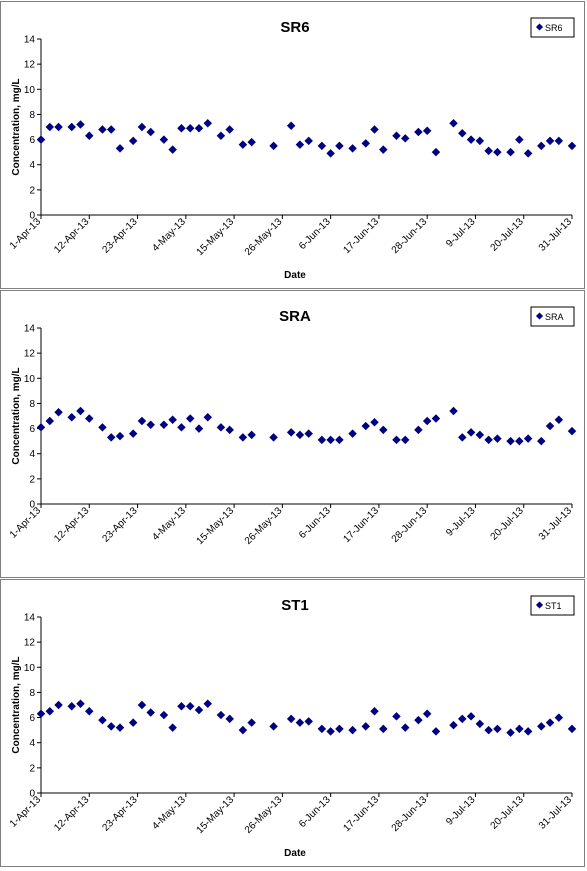 The image size is (587, 871). I want to click on legend: ST1, so click(552, 605).